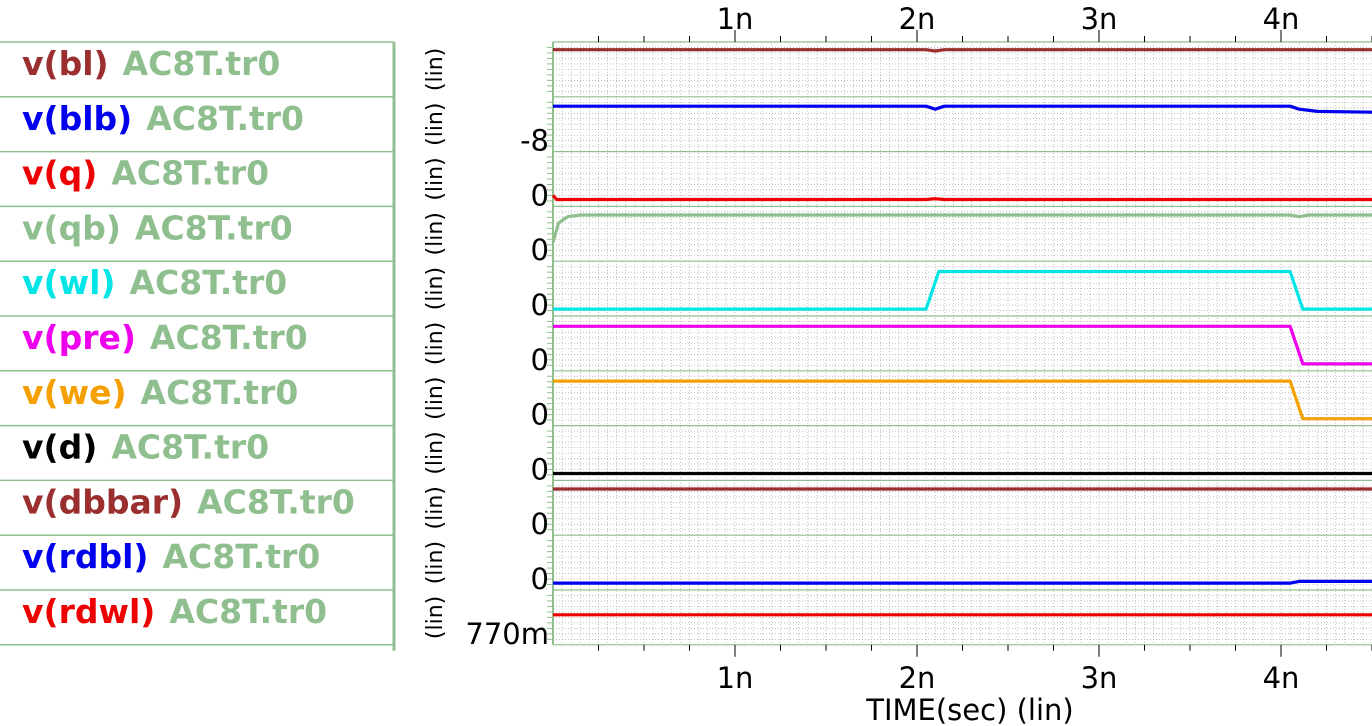 This screenshot has width=1372, height=726. I want to click on trace-vq, so click(961, 198).